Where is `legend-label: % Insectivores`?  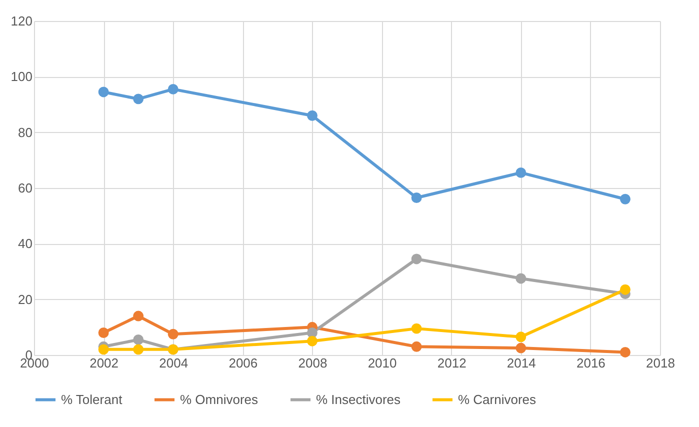 legend-label: % Insectivores is located at coordinates (359, 399).